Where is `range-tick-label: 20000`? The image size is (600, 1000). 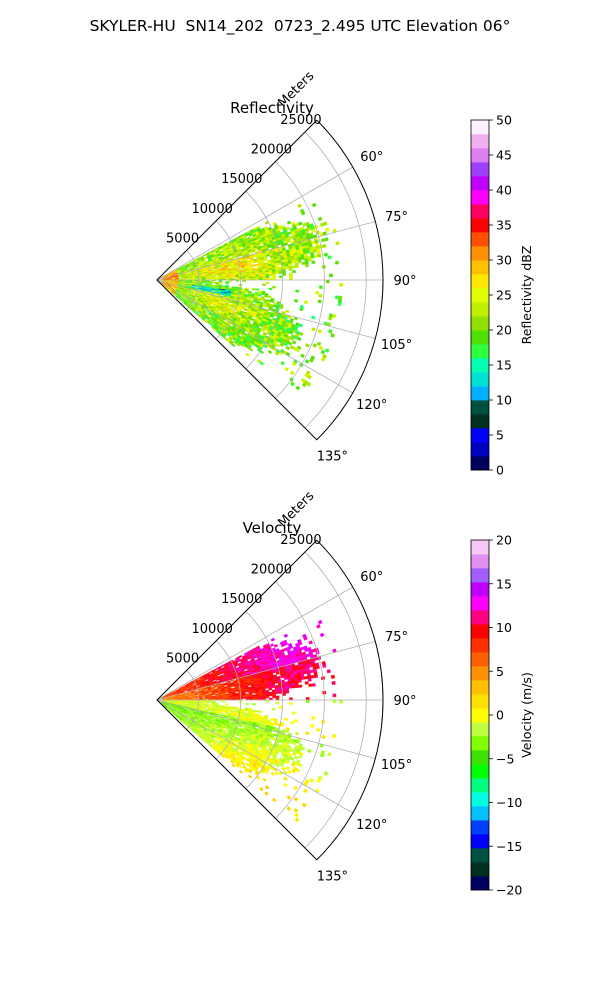
range-tick-label: 20000 is located at coordinates (271, 150).